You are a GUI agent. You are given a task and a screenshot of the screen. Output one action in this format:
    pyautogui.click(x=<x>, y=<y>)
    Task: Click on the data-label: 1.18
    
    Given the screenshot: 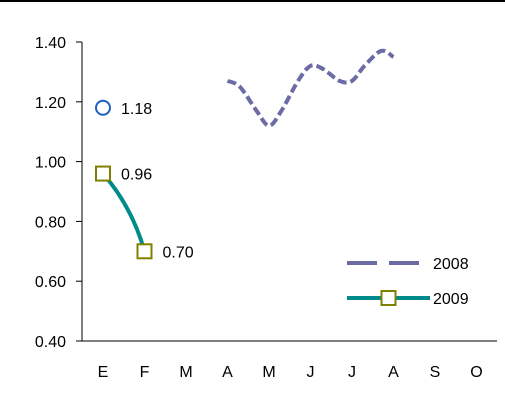 What is the action you would take?
    pyautogui.click(x=136, y=109)
    